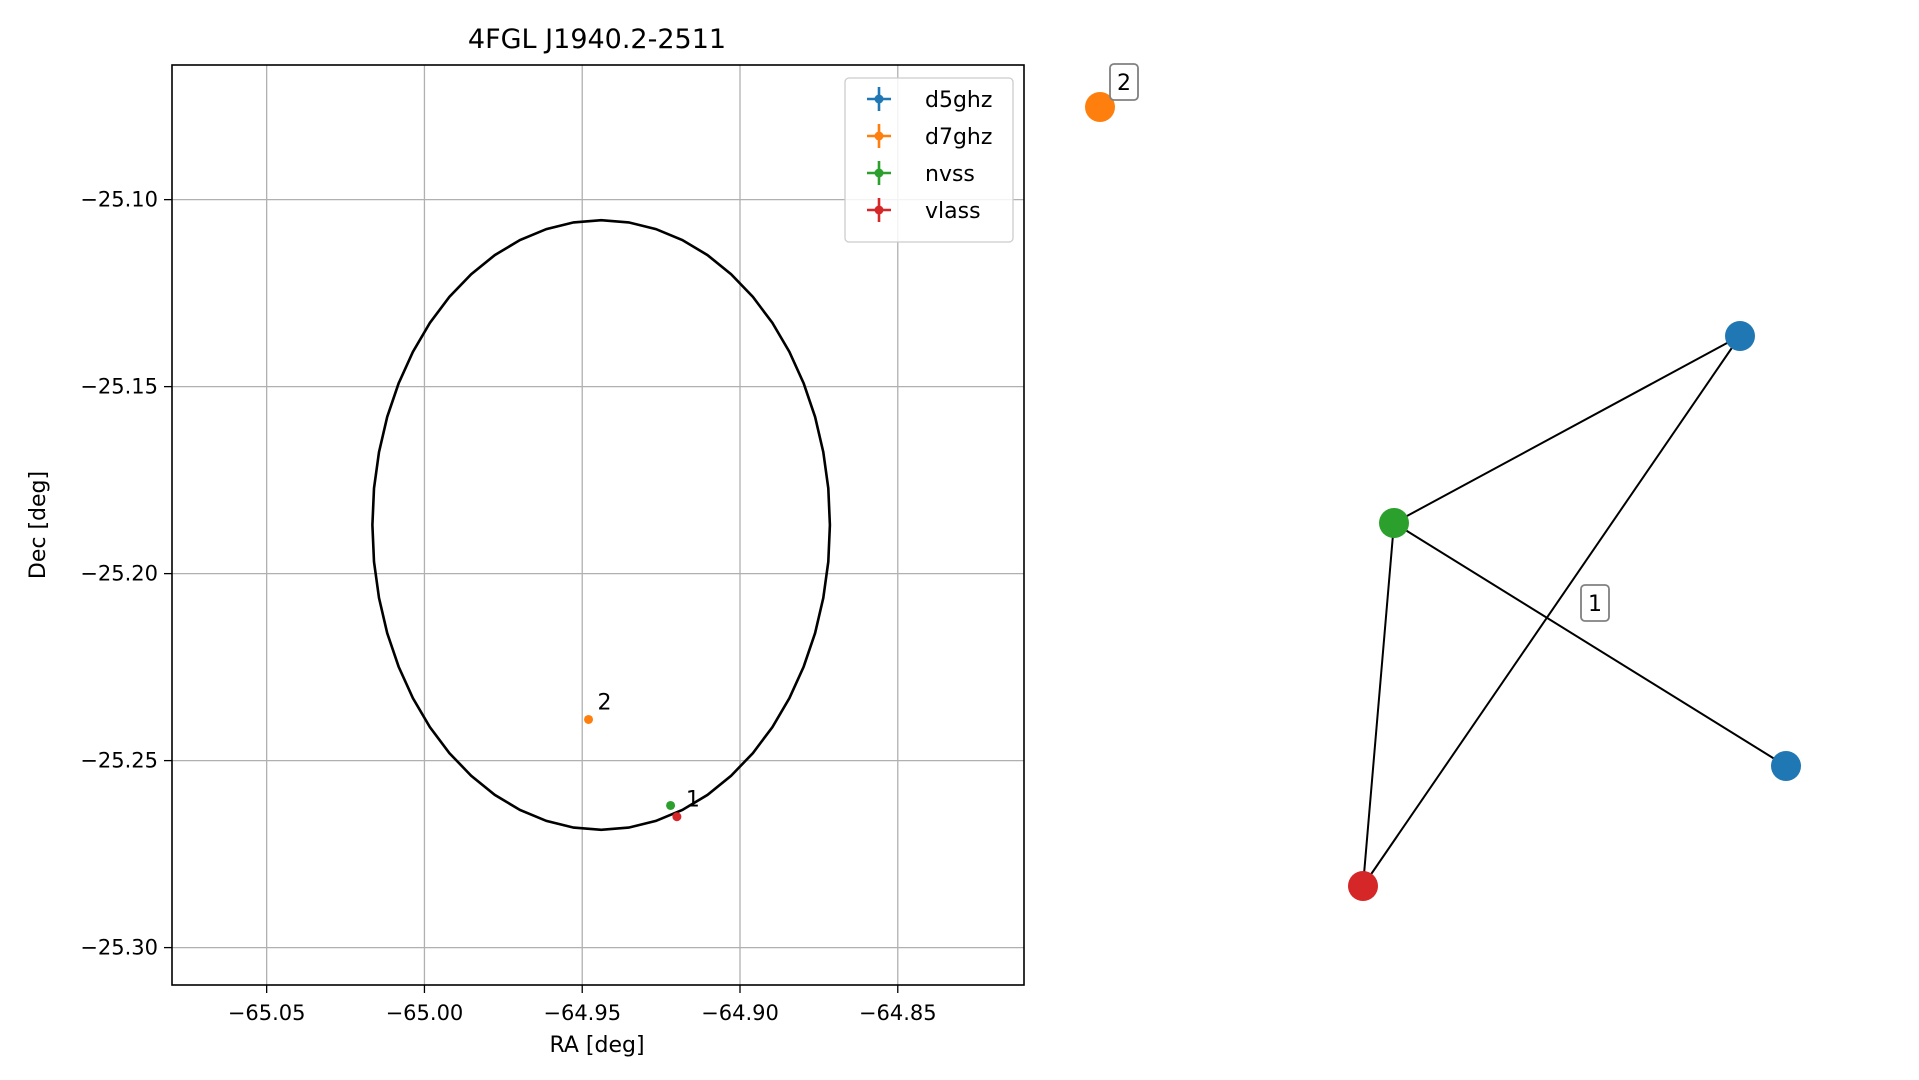  What do you see at coordinates (1363, 886) in the screenshot?
I see `network-node-red` at bounding box center [1363, 886].